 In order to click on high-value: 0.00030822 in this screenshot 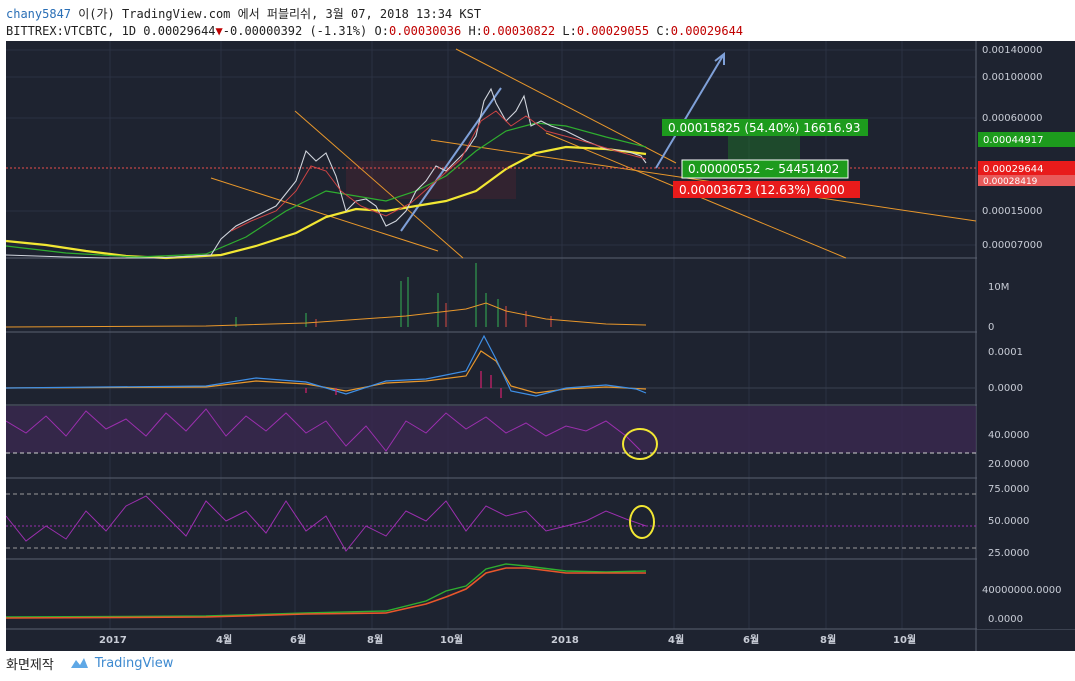, I will do `click(519, 31)`.